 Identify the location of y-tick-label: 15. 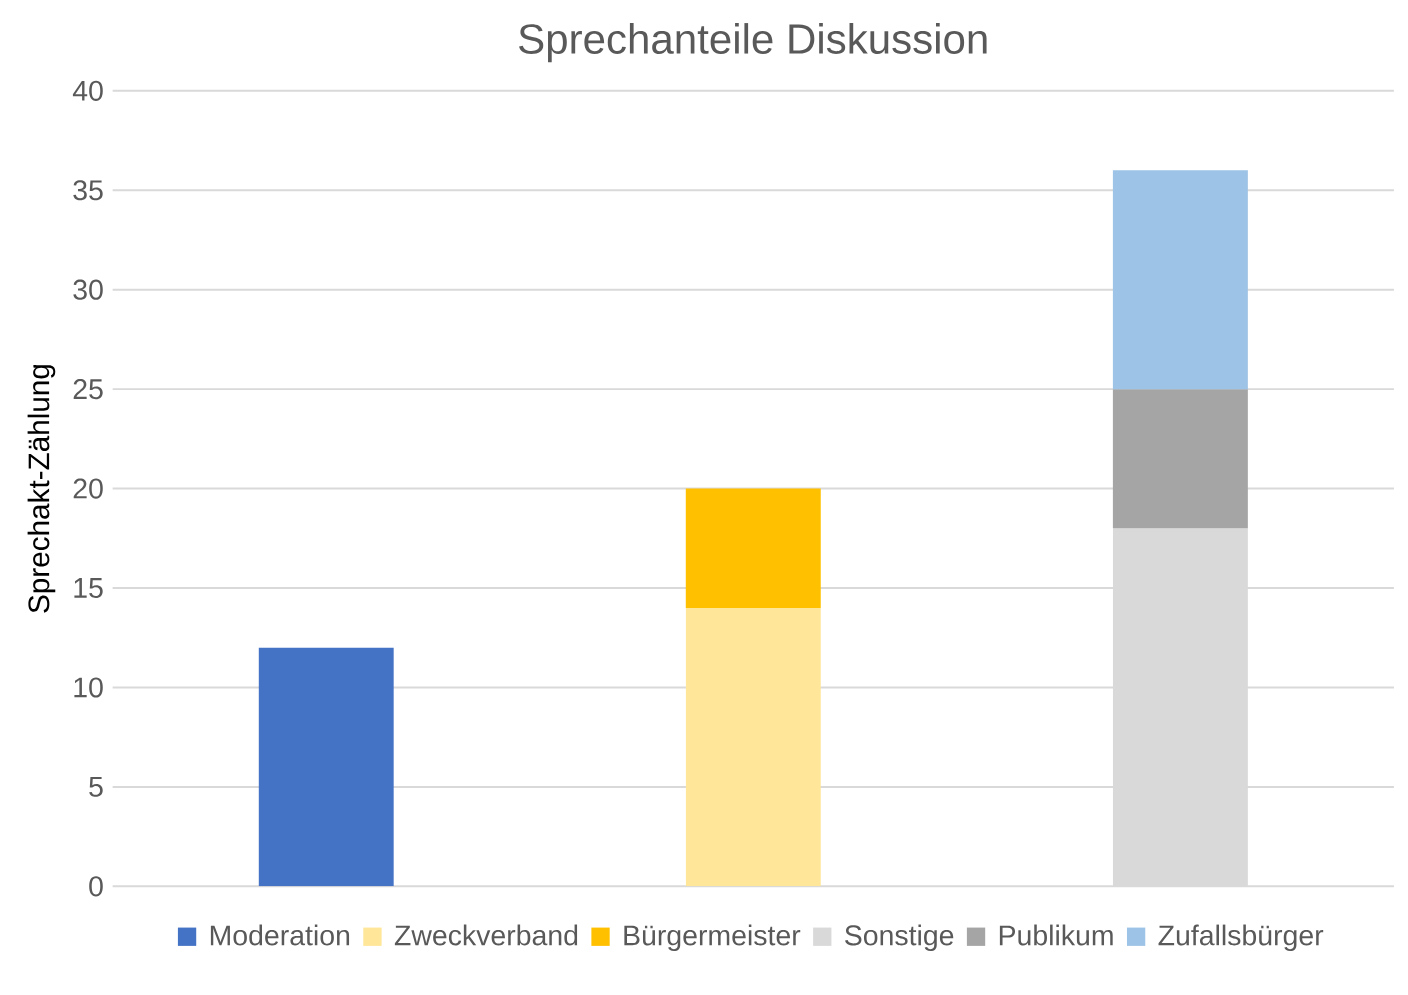
(88, 587).